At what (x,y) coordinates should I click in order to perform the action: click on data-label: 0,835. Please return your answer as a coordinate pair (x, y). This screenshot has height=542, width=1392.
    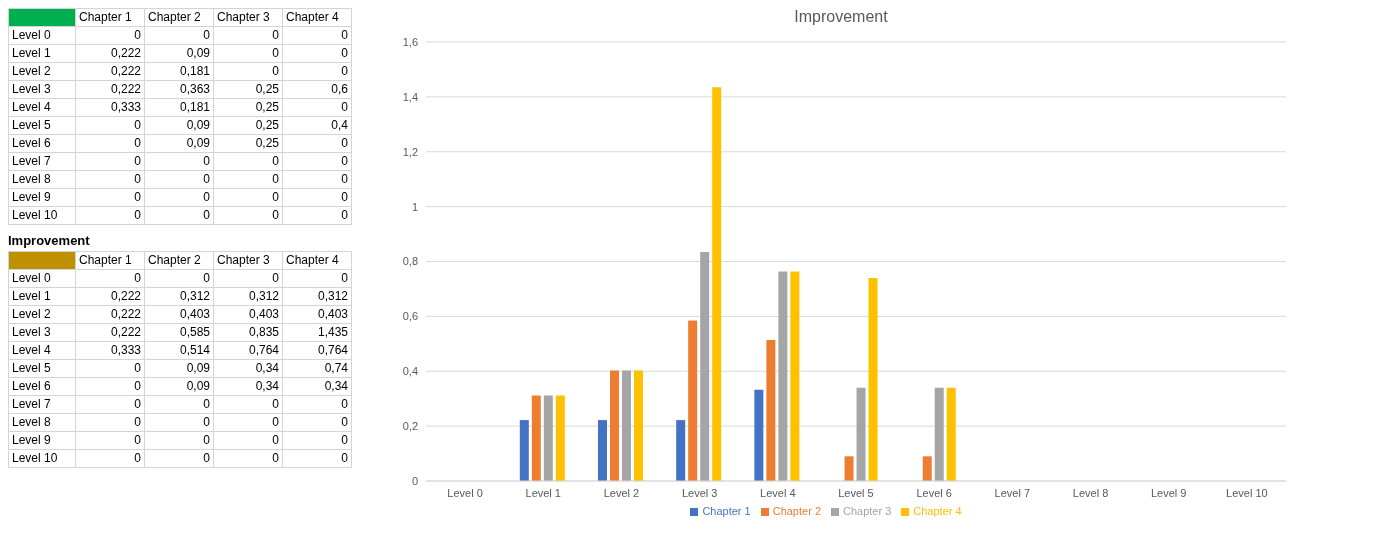
    Looking at the image, I should click on (248, 332).